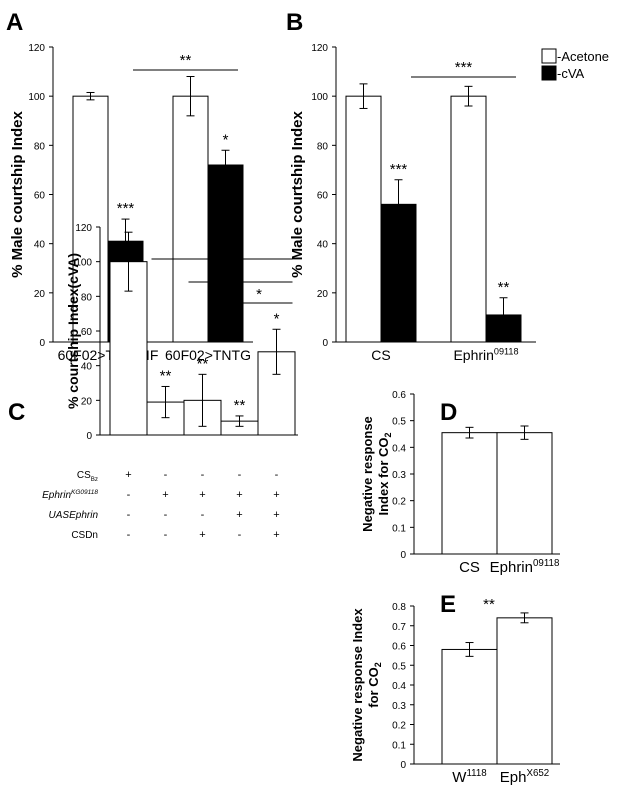 The image size is (632, 800). What do you see at coordinates (399, 528) in the screenshot?
I see `panel-d-y-tick-label: 0.1` at bounding box center [399, 528].